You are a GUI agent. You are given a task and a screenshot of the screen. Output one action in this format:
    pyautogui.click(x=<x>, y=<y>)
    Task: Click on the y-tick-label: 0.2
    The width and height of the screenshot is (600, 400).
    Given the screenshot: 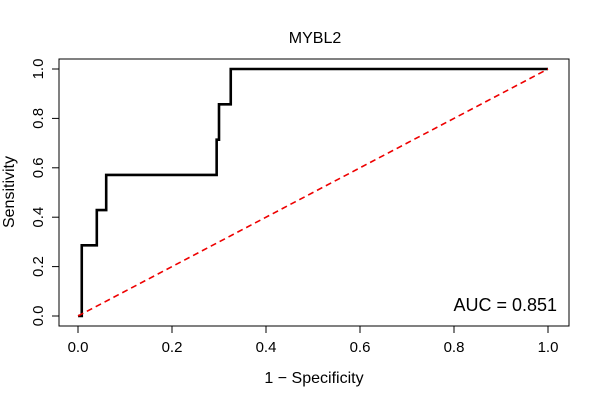 What is the action you would take?
    pyautogui.click(x=38, y=266)
    